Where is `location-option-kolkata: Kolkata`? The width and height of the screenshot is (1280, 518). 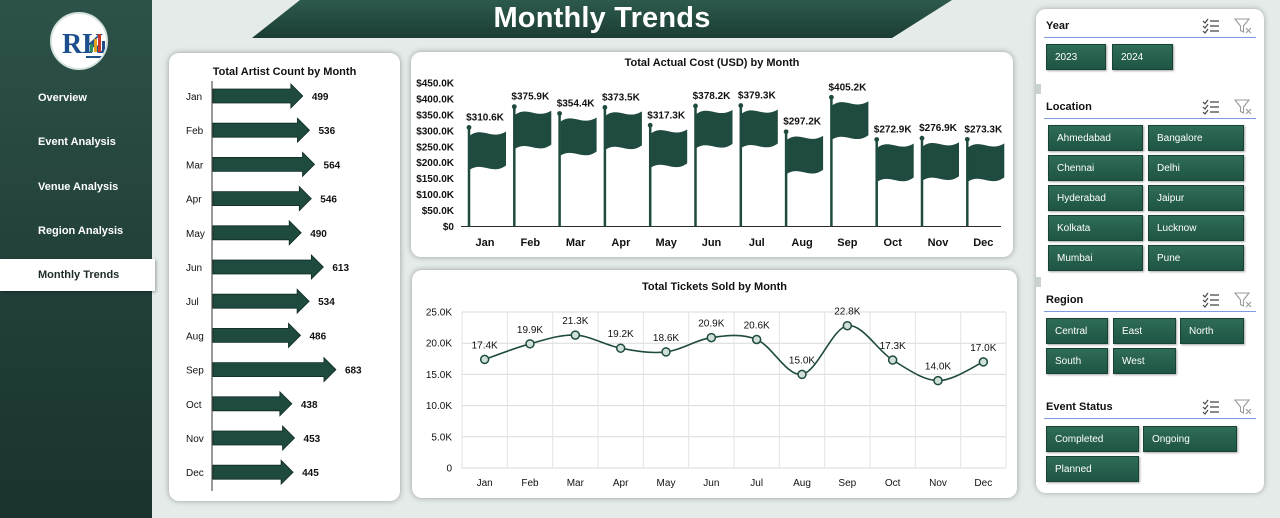
location-option-kolkata: Kolkata is located at coordinates (1095, 228).